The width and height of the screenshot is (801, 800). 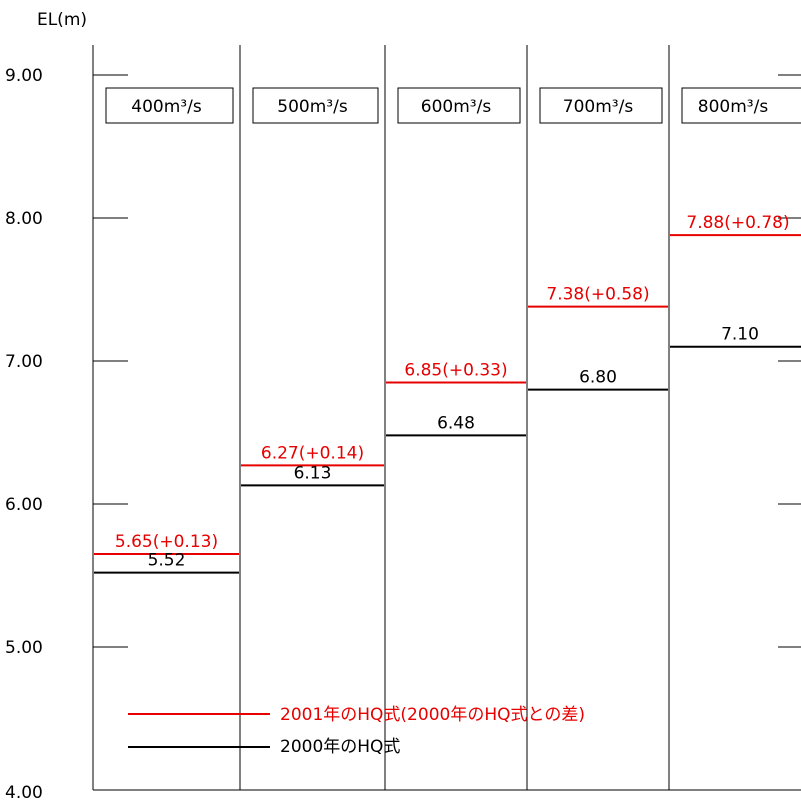 I want to click on value-label: 6.80, so click(x=598, y=378).